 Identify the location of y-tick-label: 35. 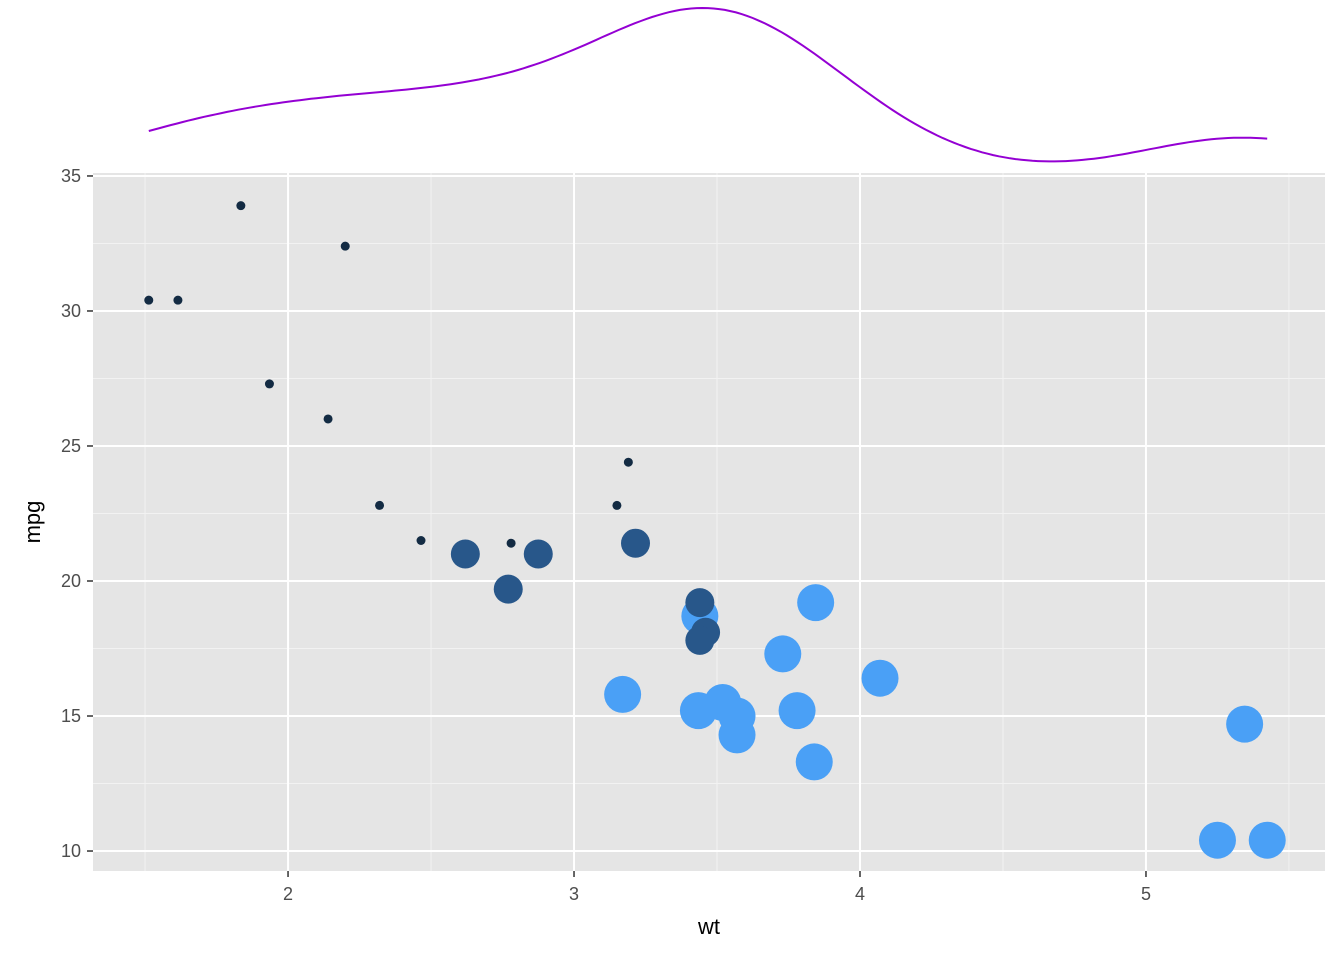
(71, 176).